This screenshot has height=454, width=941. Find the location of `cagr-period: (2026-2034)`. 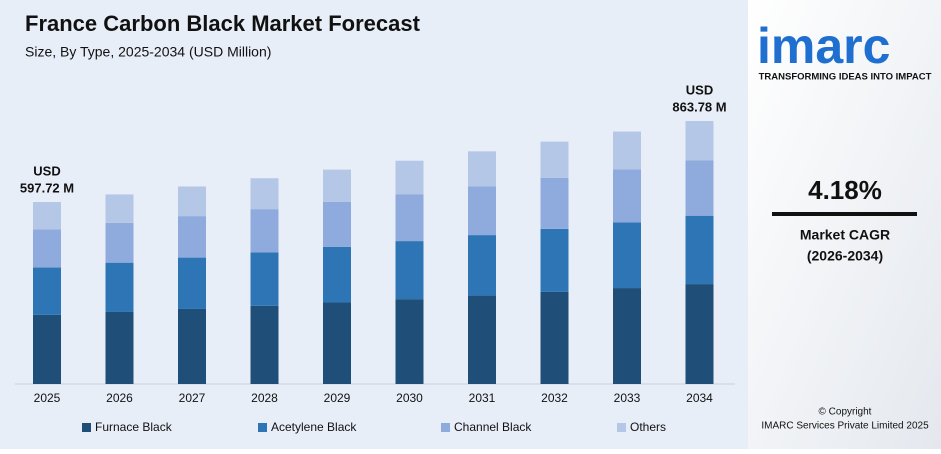

cagr-period: (2026-2034) is located at coordinates (845, 256).